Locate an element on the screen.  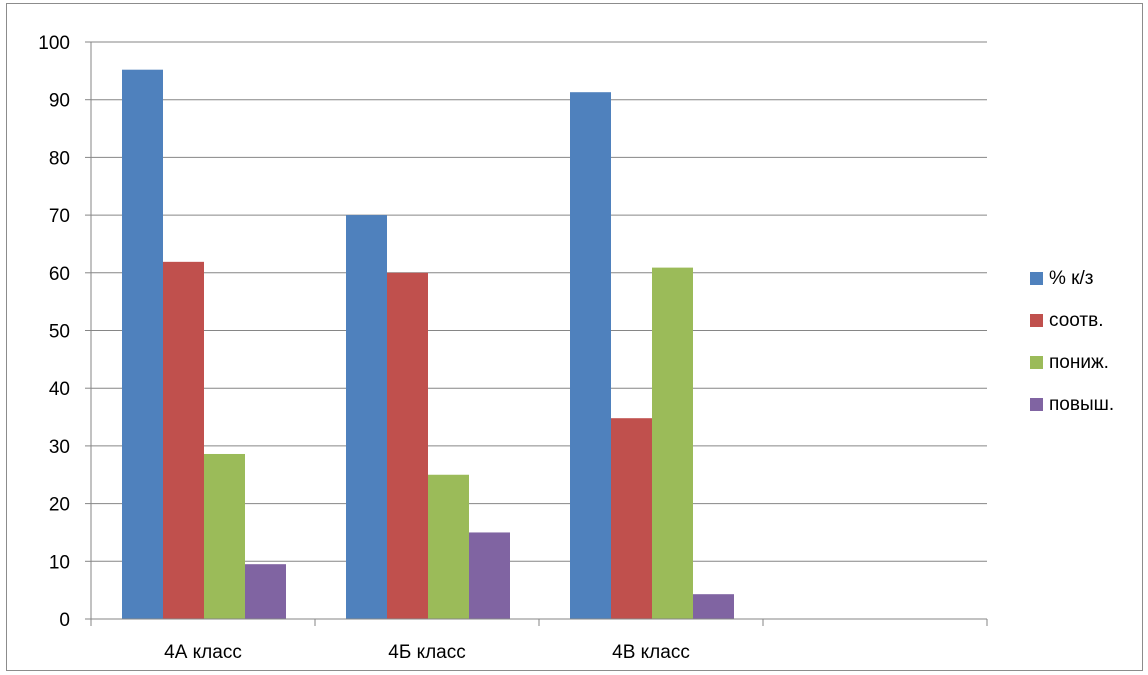
y-tick-label: 0 is located at coordinates (64, 620).